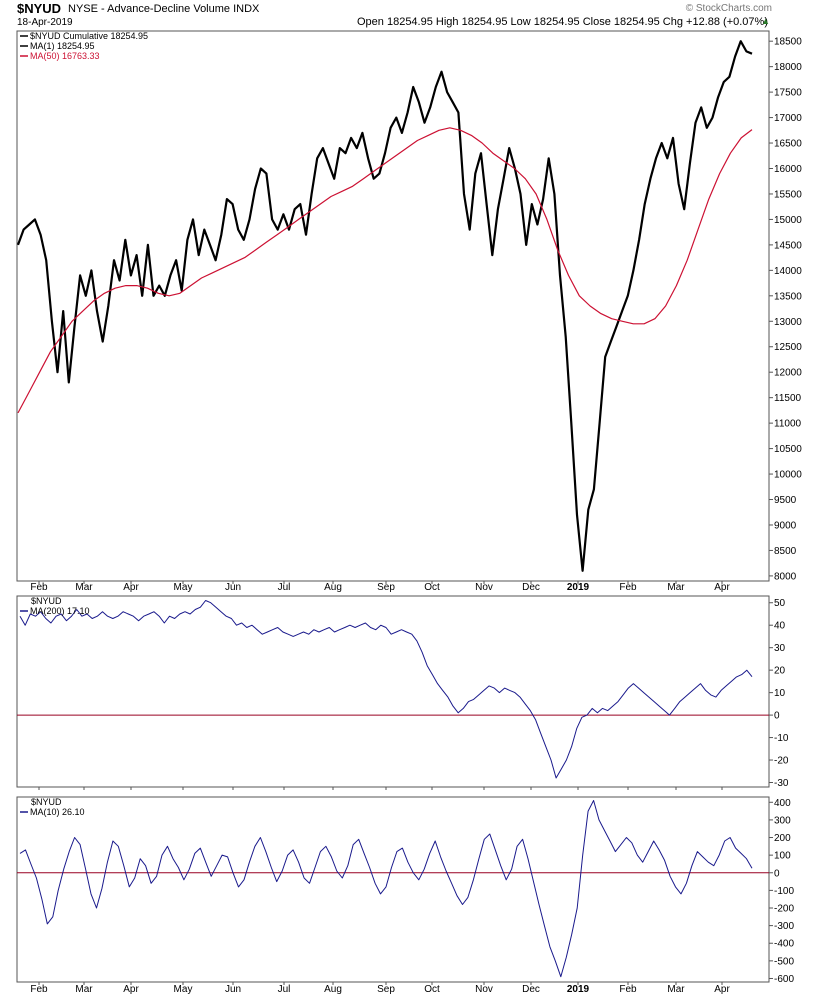  What do you see at coordinates (785, 525) in the screenshot?
I see `y-tick-label: 9000` at bounding box center [785, 525].